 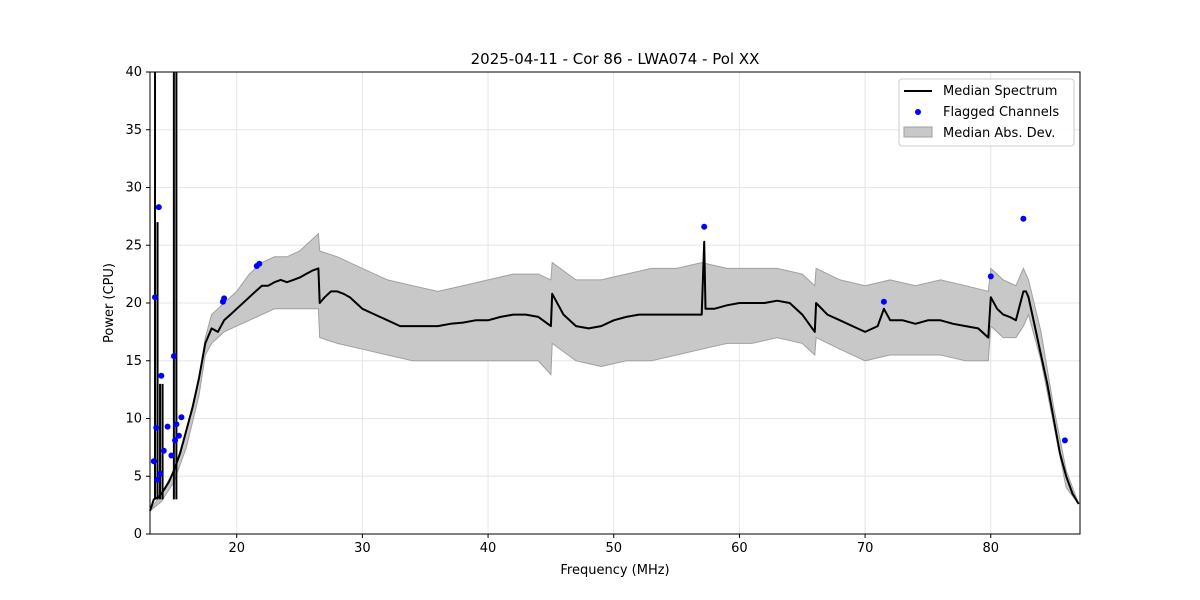 What do you see at coordinates (133, 188) in the screenshot?
I see `y-tick-label: 30` at bounding box center [133, 188].